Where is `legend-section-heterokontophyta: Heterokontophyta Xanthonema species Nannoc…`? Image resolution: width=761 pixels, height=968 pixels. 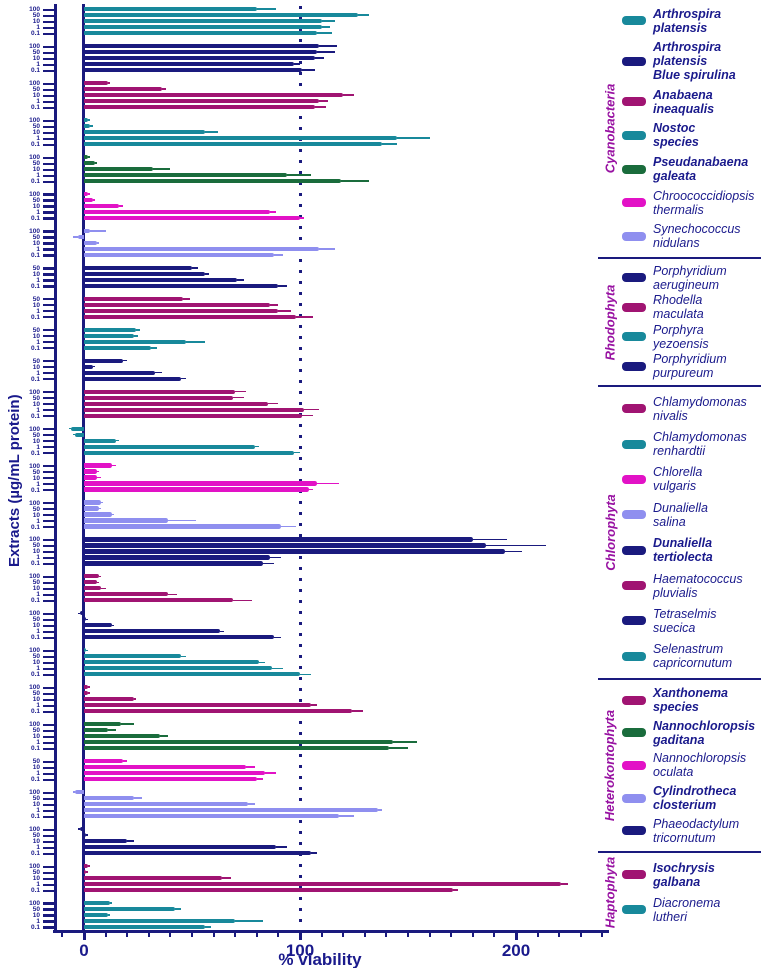
legend-section-heterokontophyta: Heterokontophyta Xanthonema species Nannoc… is located at coordinates (679, 764).